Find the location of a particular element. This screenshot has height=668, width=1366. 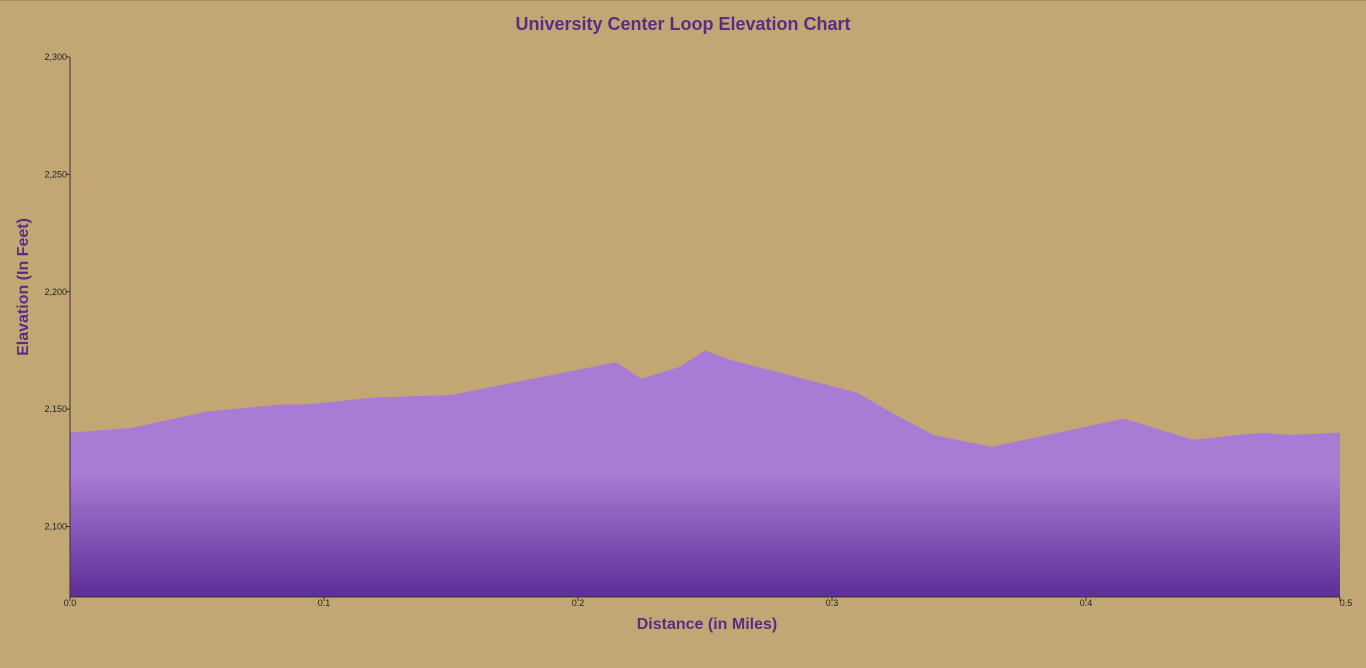

y-tick-label: 2,200 is located at coordinates (55, 292).